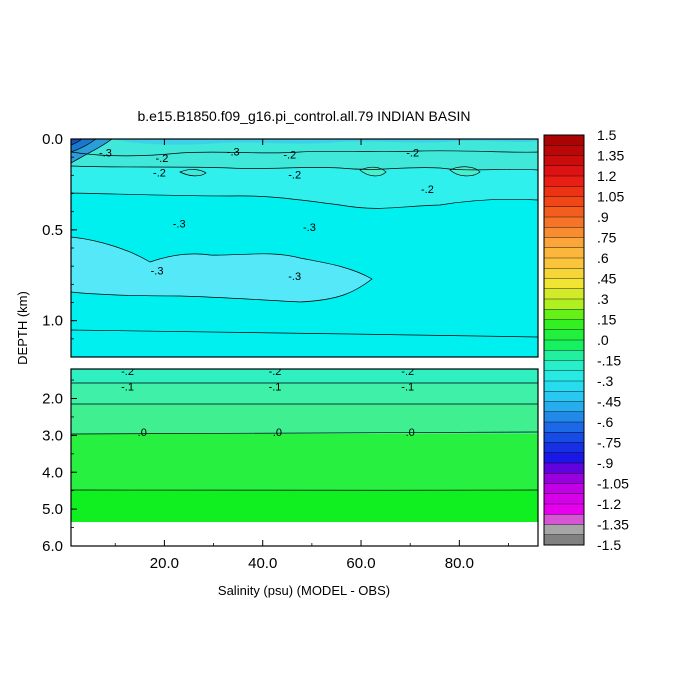 The image size is (700, 700). I want to click on lower-band-positive, so click(304, 506).